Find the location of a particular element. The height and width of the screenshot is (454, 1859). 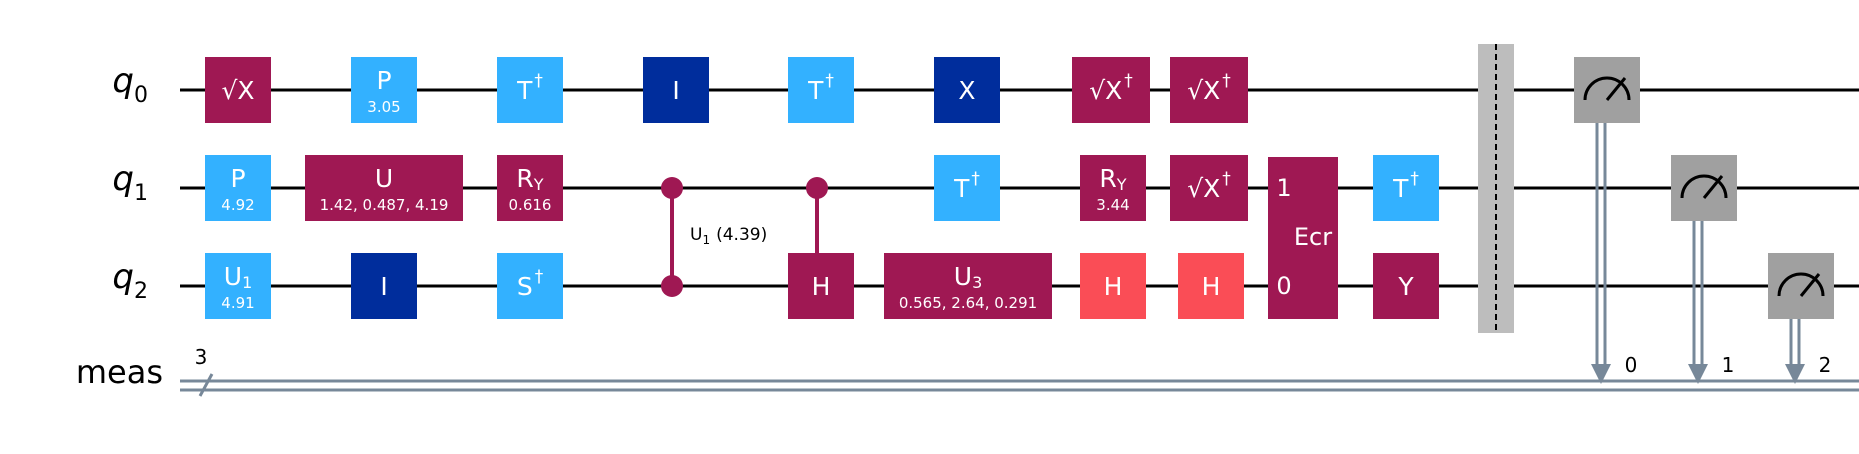

gate-tdg-q0-a: T † is located at coordinates (530, 90).